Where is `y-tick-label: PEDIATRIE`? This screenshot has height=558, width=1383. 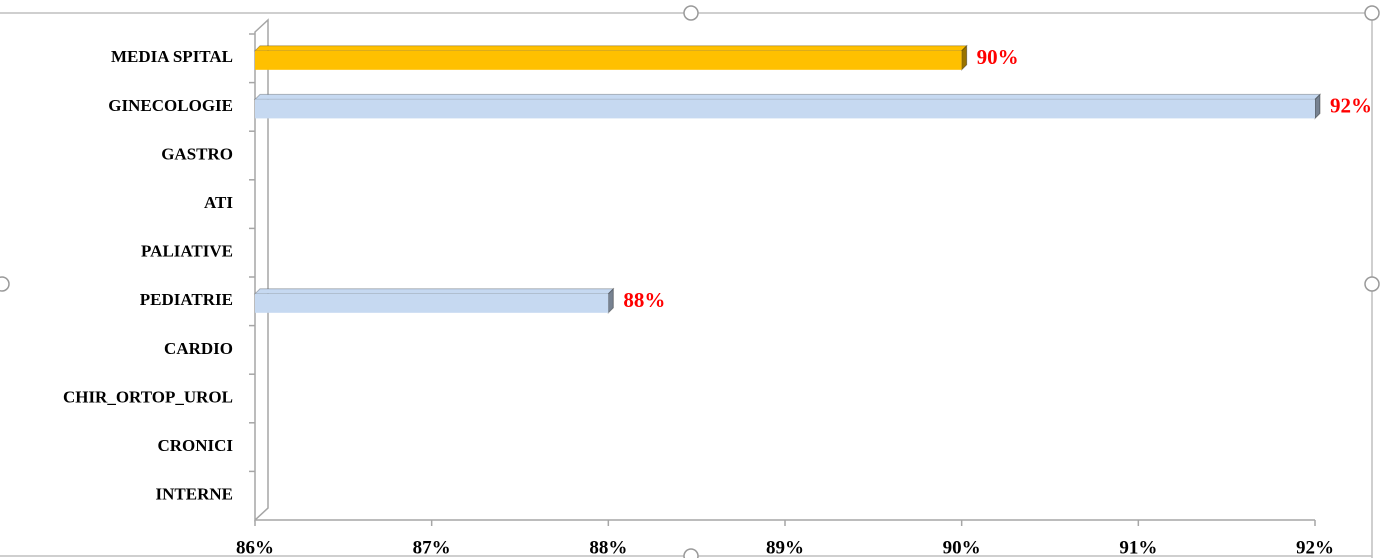
y-tick-label: PEDIATRIE is located at coordinates (186, 299).